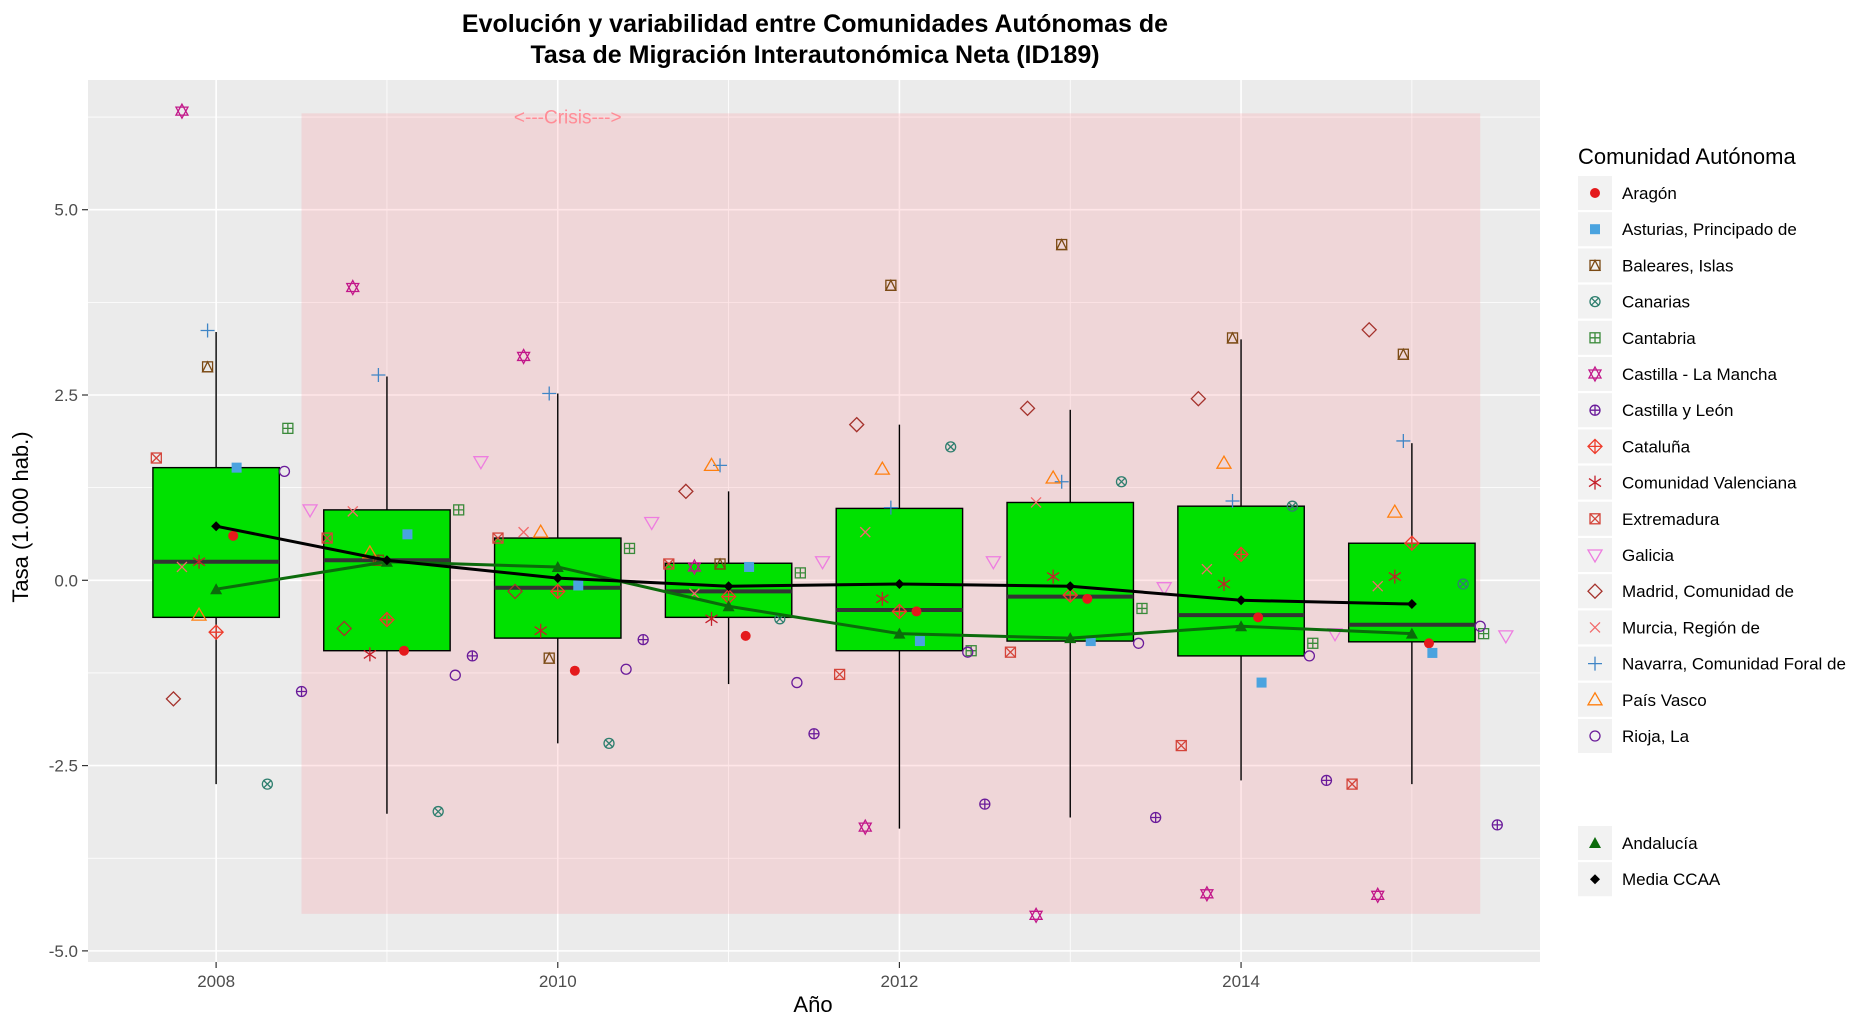  Describe the element at coordinates (1700, 374) in the screenshot. I see `legend-label: Castilla - La Mancha` at that location.